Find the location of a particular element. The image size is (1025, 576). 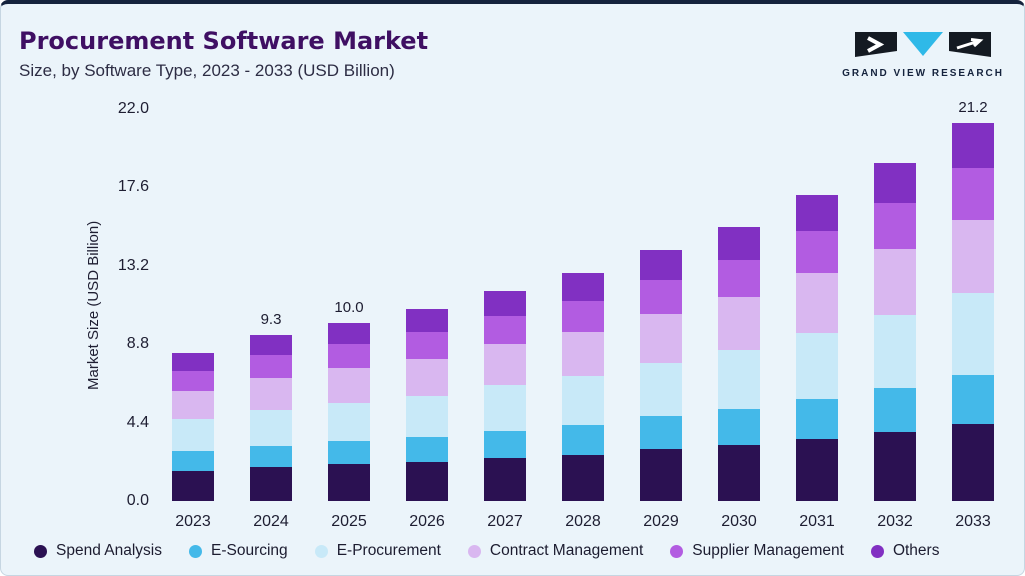

grand-view-research-logo-icon is located at coordinates (923, 47).